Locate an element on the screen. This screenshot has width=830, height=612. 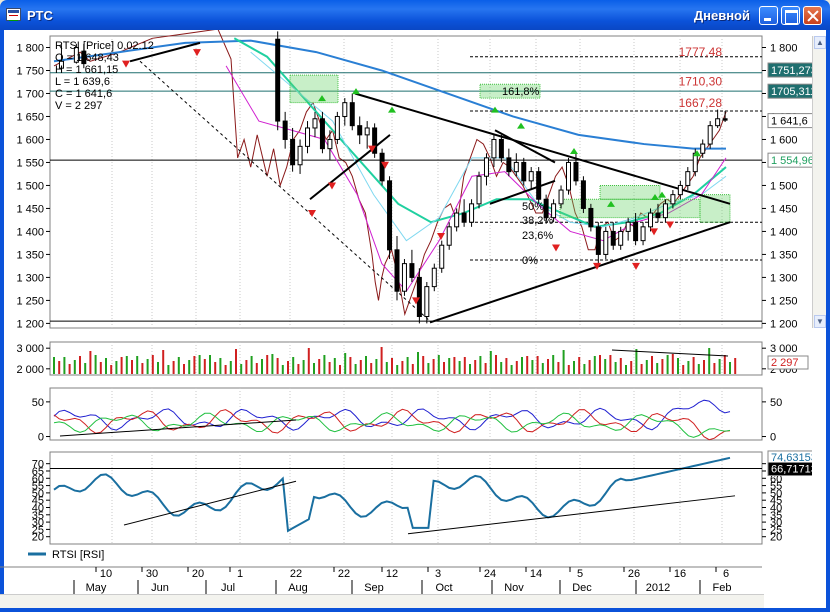
fibonacci-label: 50% is located at coordinates (533, 207).